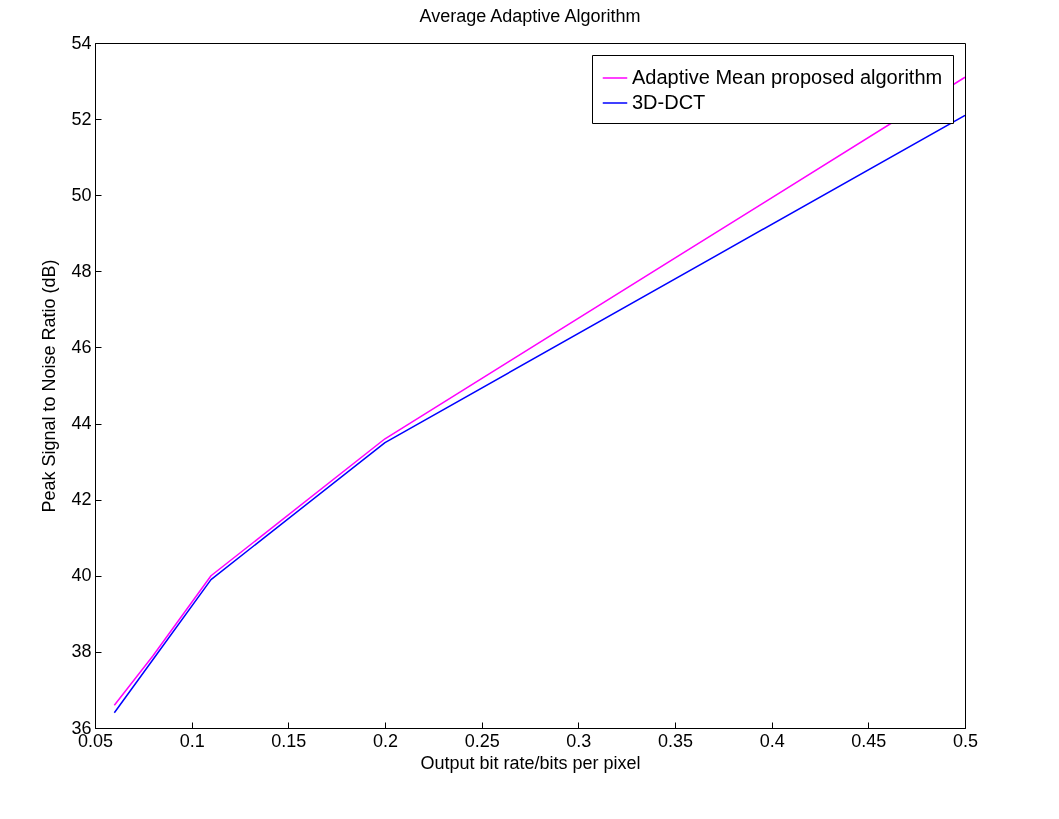  I want to click on x-axis-title: Output bit rate/bits per pixel, so click(530, 762).